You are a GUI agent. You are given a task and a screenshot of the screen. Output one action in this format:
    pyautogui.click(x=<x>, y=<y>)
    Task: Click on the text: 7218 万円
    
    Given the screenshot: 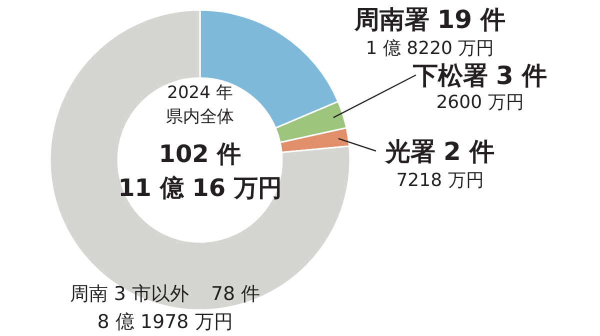 What is the action you would take?
    pyautogui.click(x=440, y=180)
    